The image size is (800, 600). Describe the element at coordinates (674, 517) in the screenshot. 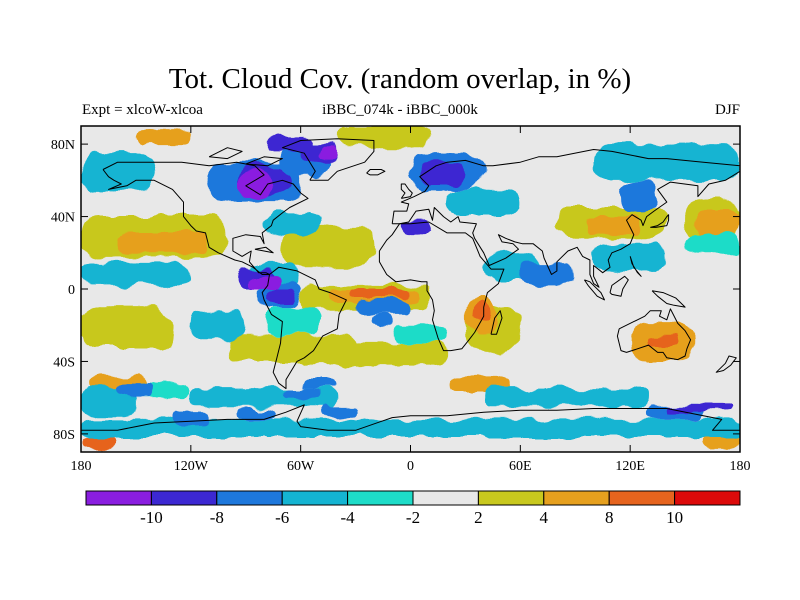

I see `colorbar-label-8: 10` at that location.